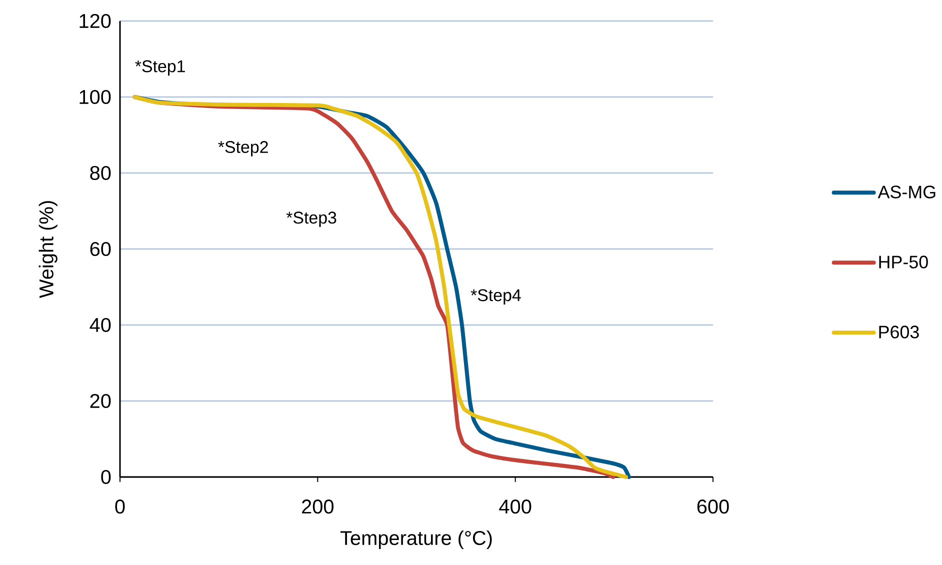 The image size is (942, 565). I want to click on y-axis-title: Weight (%), so click(48, 249).